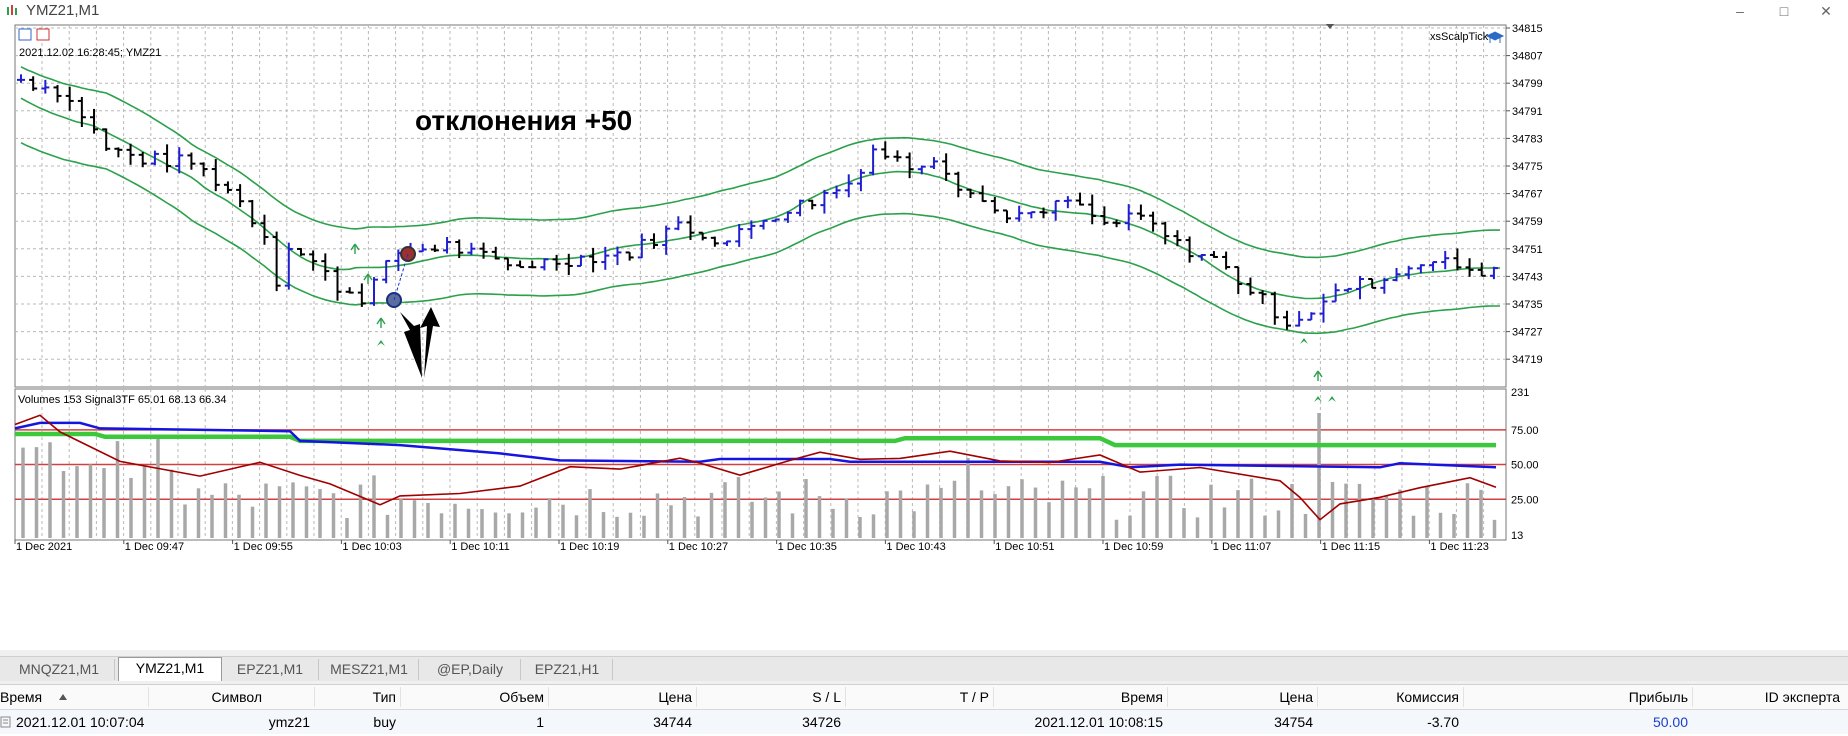 The height and width of the screenshot is (736, 1848). Describe the element at coordinates (1351, 547) in the screenshot. I see `time-label: 1 Dec 11:15` at that location.